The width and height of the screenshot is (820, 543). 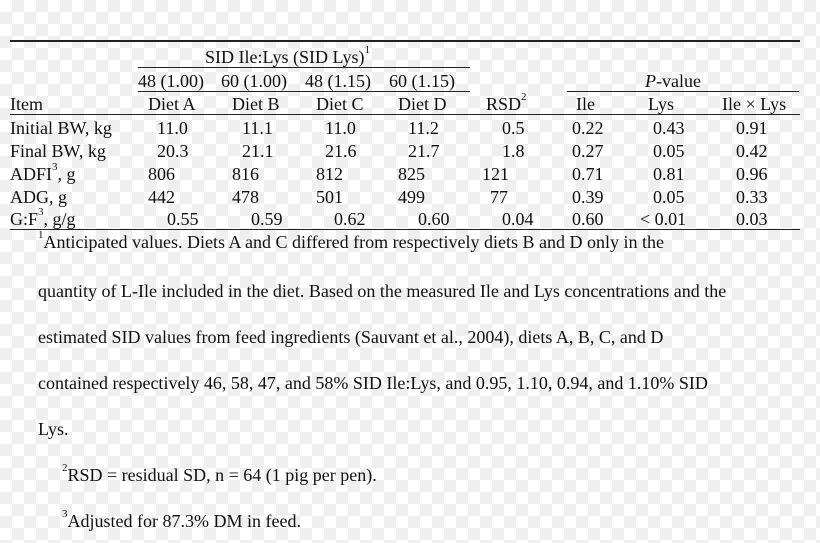 I want to click on cell-adfi-c: 812, so click(x=329, y=174).